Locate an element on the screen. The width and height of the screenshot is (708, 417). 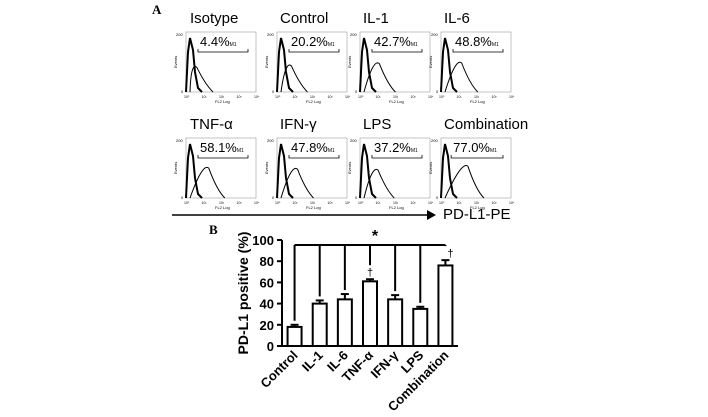
y-tick-label: 60 is located at coordinates (267, 282).